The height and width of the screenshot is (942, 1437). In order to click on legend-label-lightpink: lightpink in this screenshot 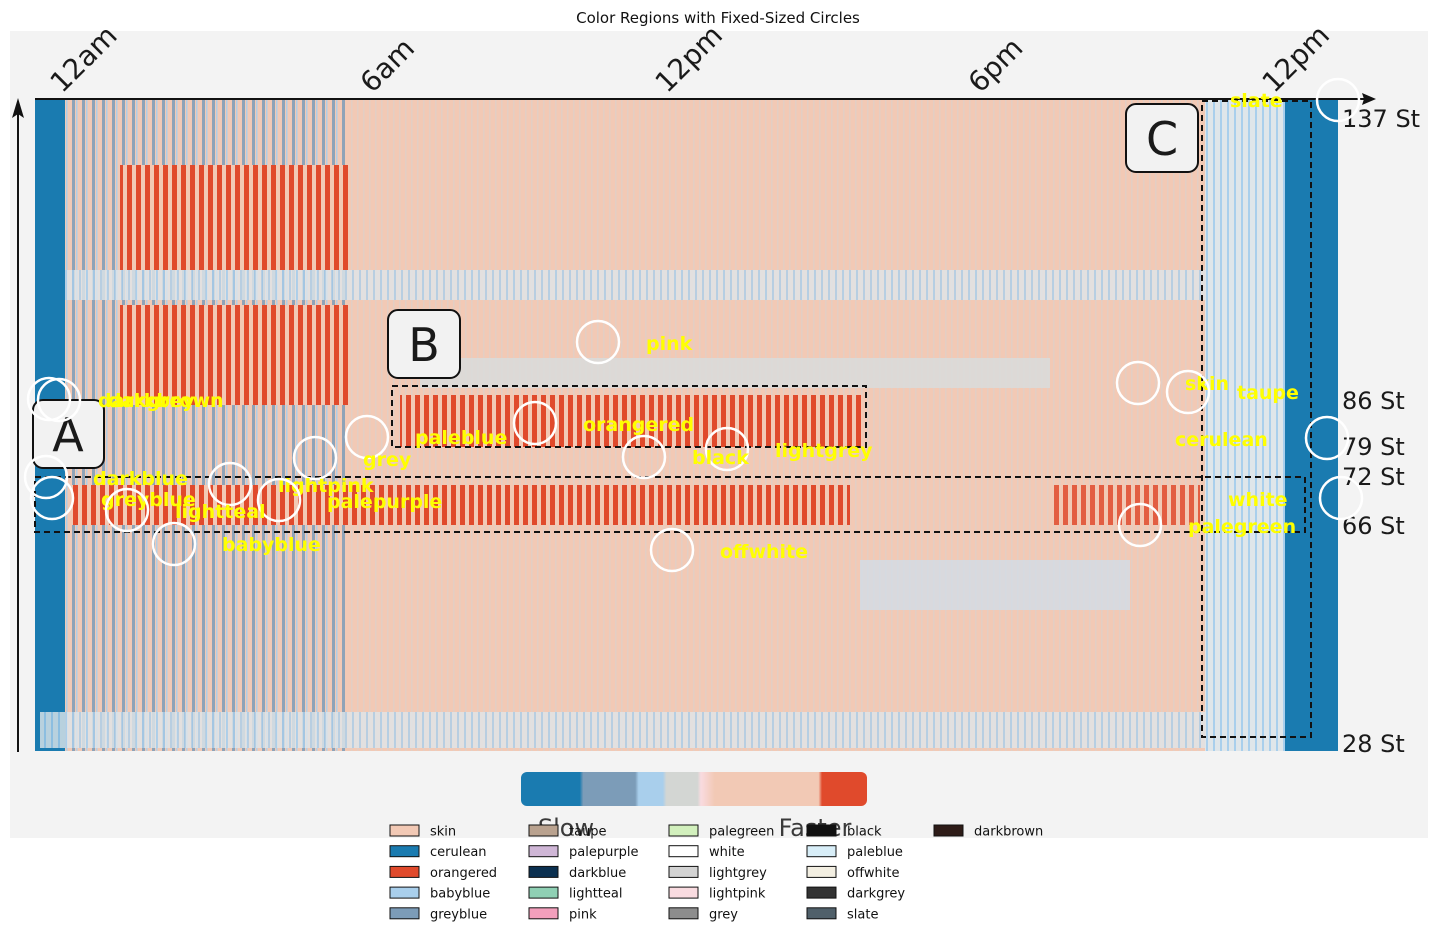, I will do `click(737, 894)`.